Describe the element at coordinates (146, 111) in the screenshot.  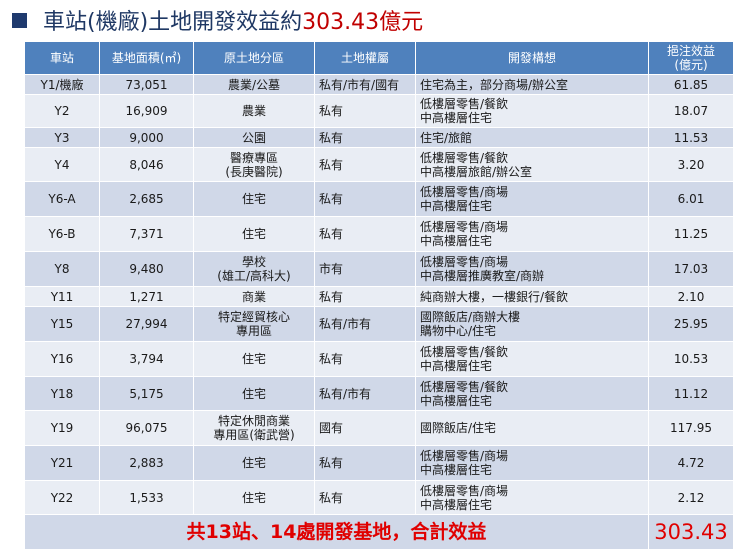
I see `cell-area: 16,909` at that location.